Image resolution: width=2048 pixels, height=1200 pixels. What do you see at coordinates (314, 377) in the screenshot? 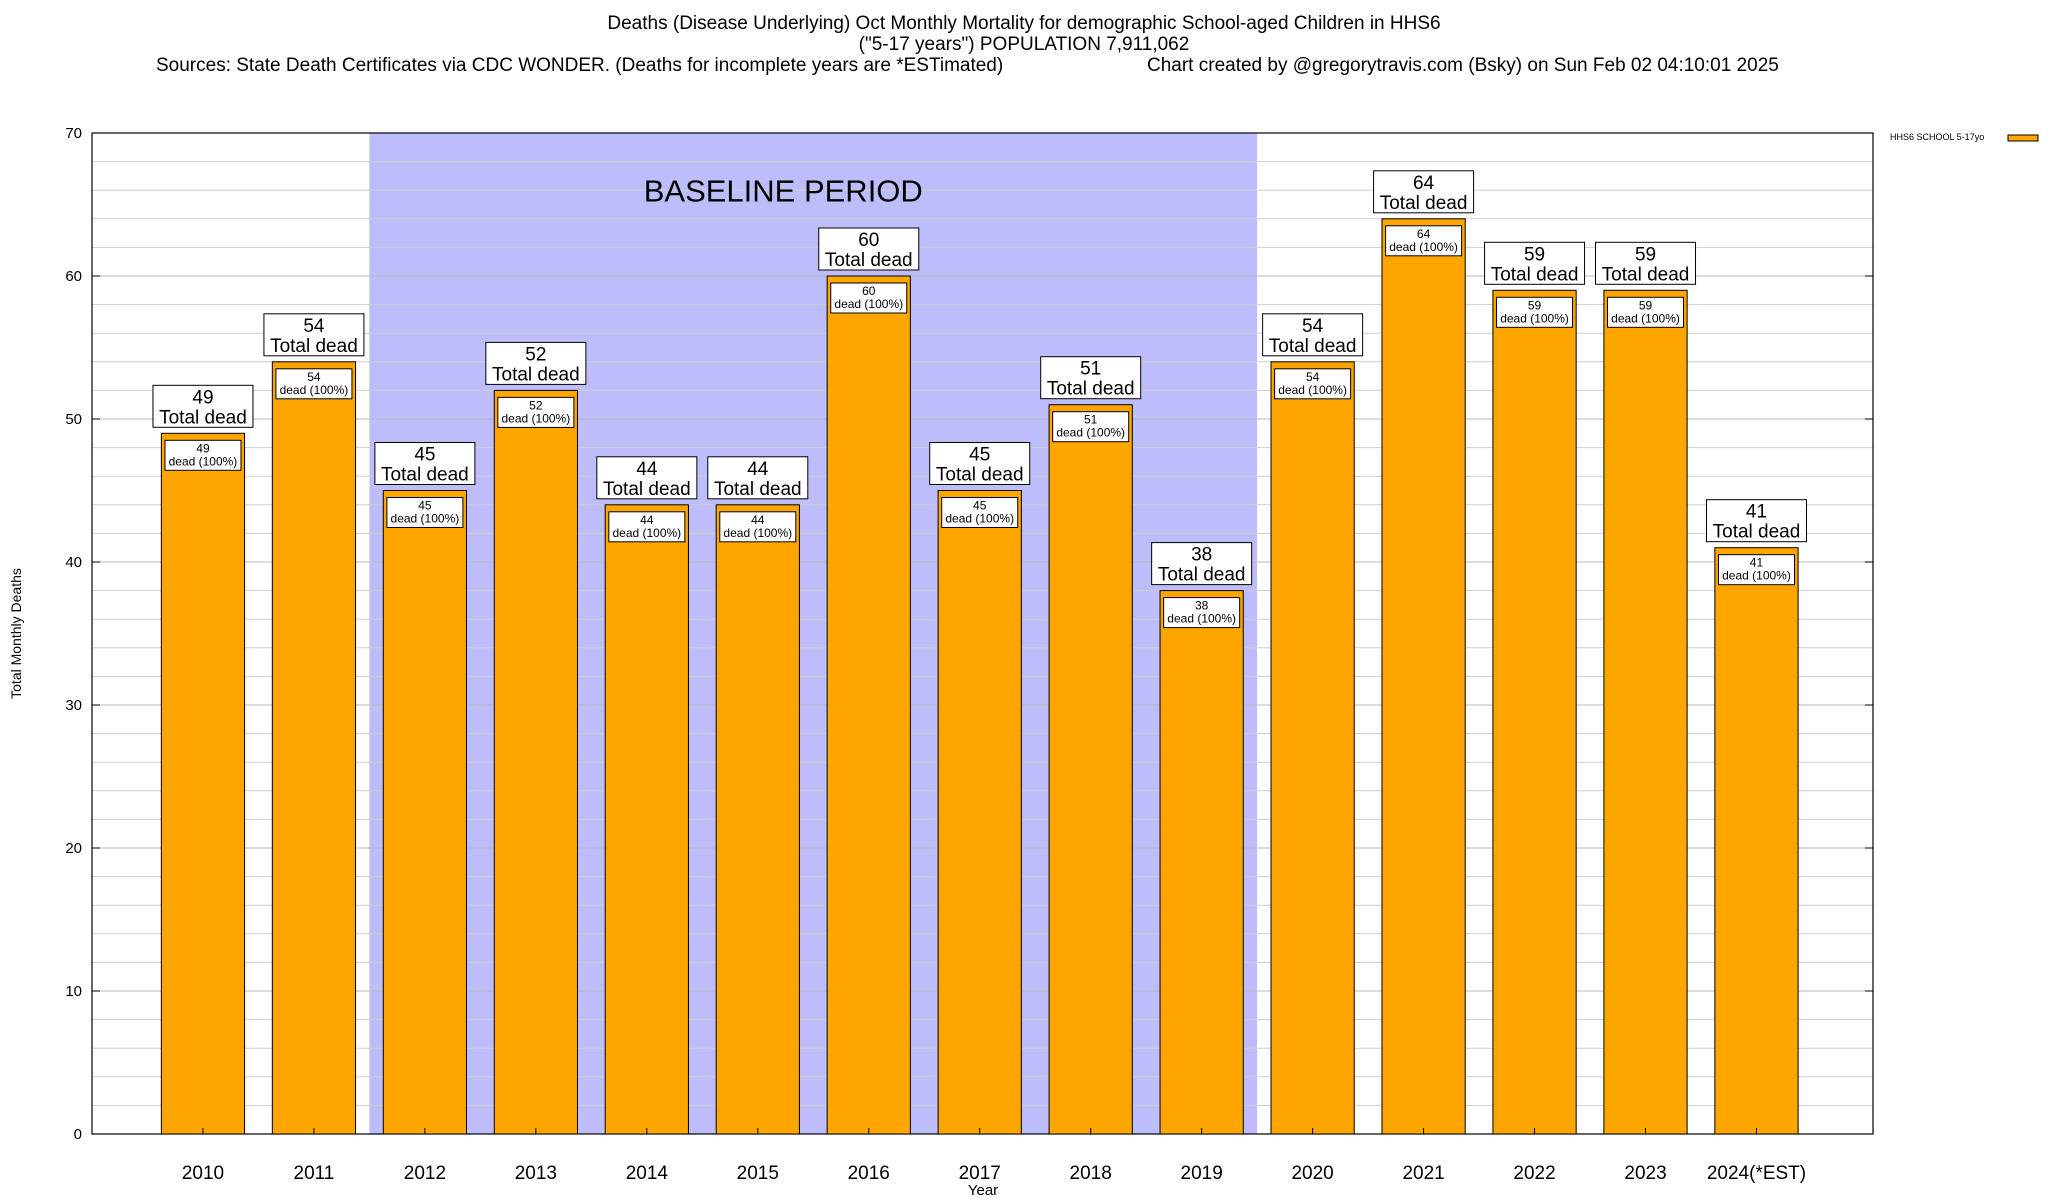
I see `bar-inner-value-label: 54` at bounding box center [314, 377].